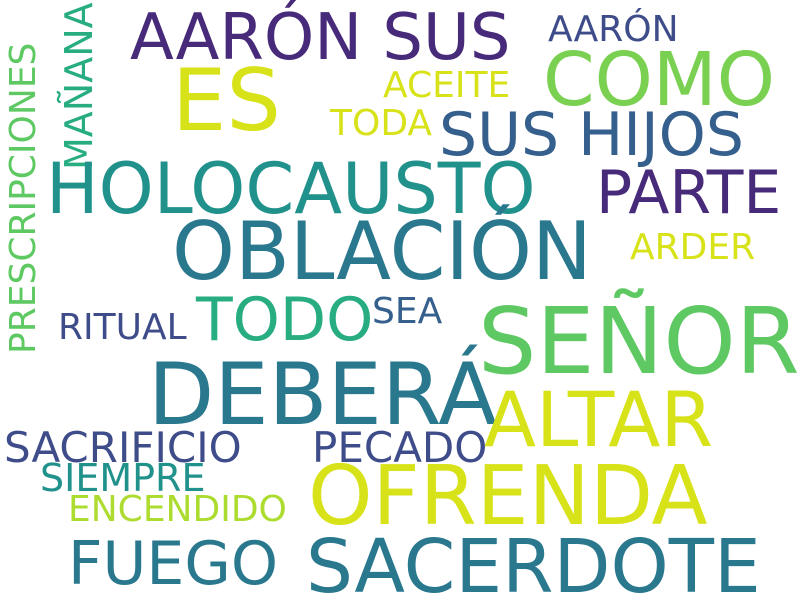 This screenshot has height=610, width=800. Describe the element at coordinates (382, 251) in the screenshot. I see `word-oblacion: OBLACIÓN` at that location.